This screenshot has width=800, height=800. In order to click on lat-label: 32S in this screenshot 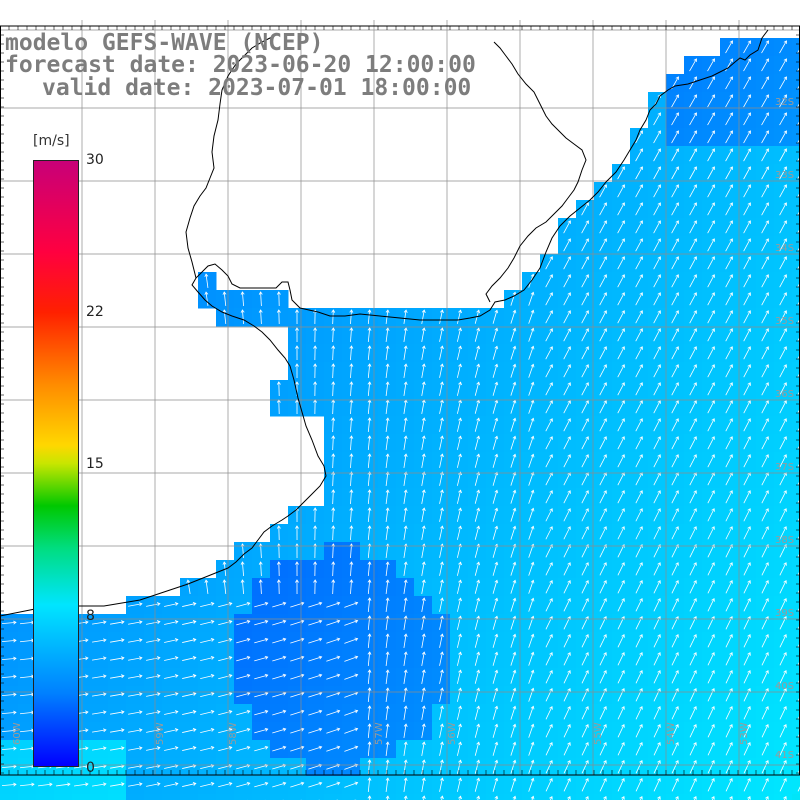, I will do `click(785, 102)`.